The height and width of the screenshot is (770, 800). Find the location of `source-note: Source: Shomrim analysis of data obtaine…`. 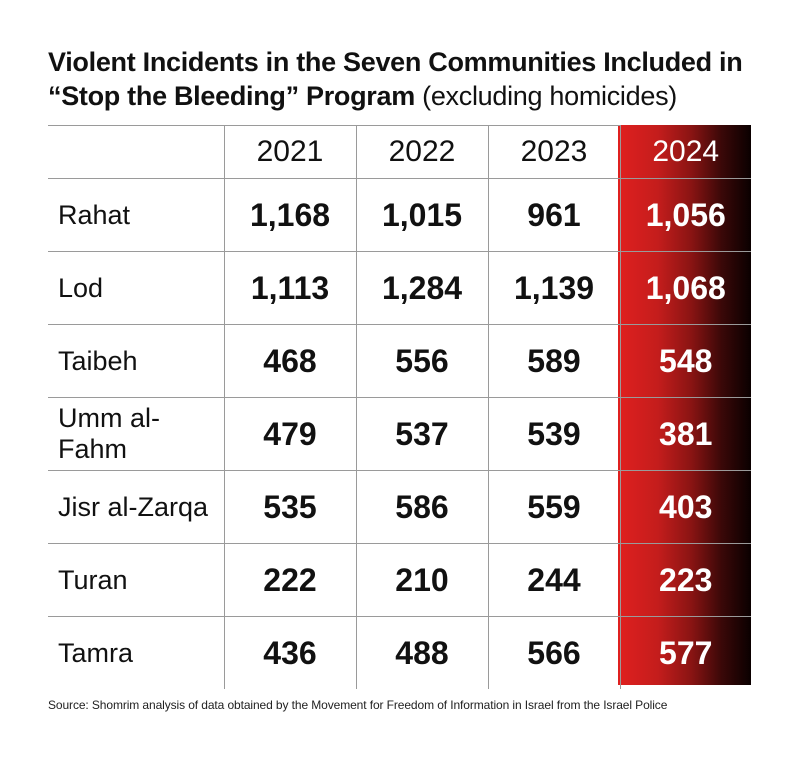

source-note: Source: Shomrim analysis of data obtaine… is located at coordinates (358, 705).